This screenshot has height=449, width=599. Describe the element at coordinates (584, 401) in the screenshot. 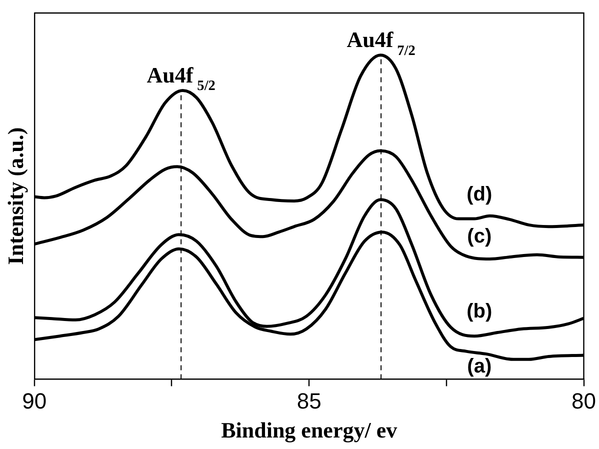

I see `x-tick-label: 80` at that location.